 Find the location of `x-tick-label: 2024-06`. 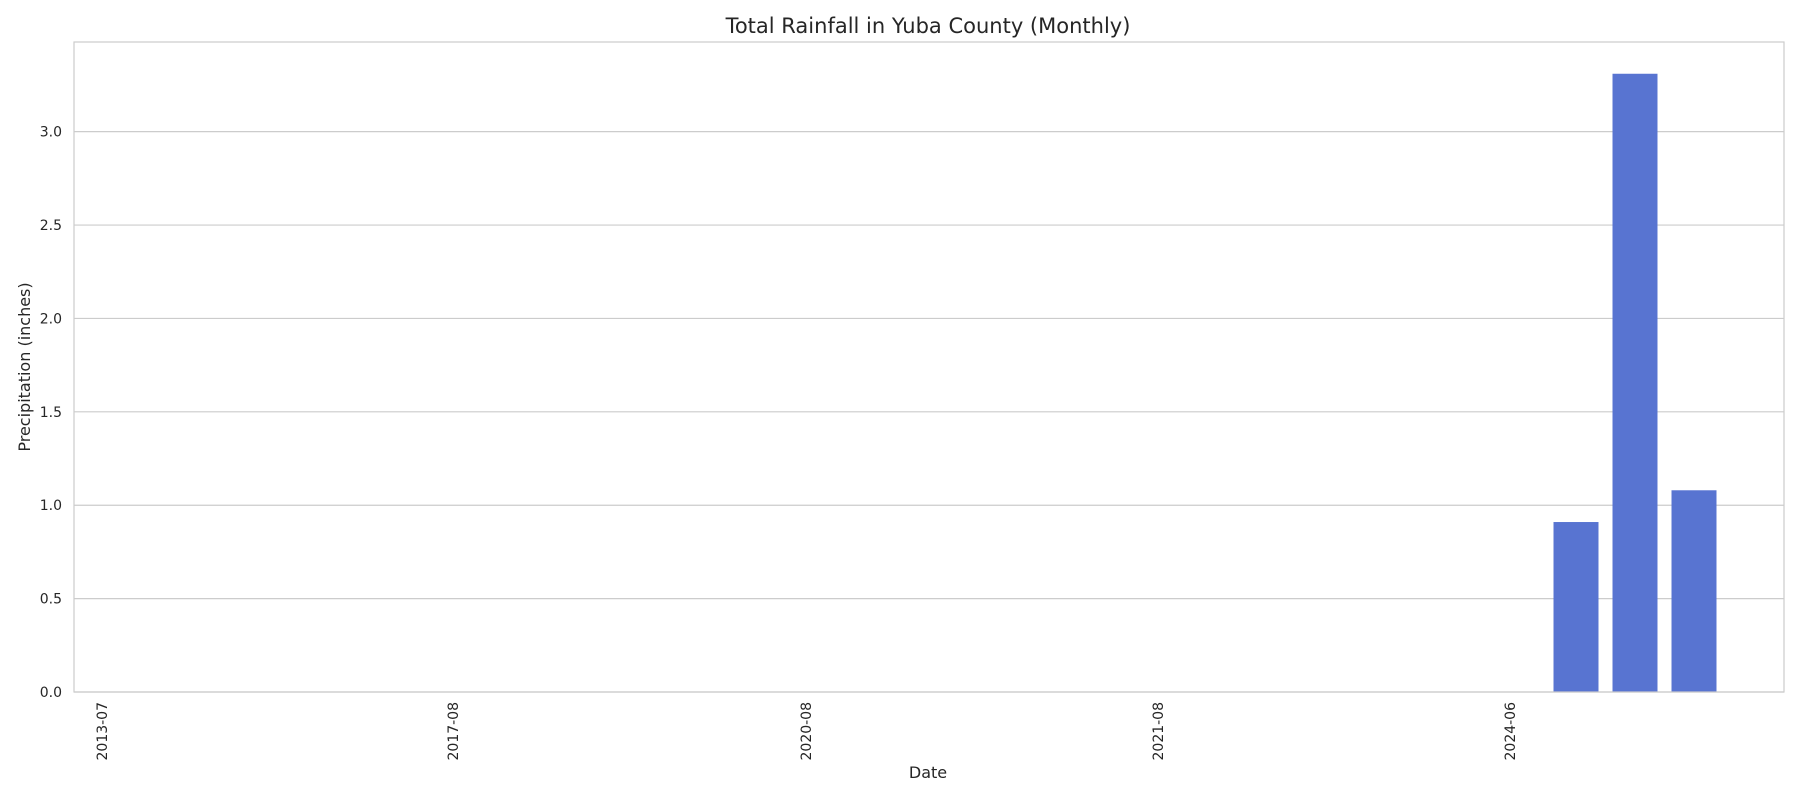

x-tick-label: 2024-06 is located at coordinates (1511, 731).